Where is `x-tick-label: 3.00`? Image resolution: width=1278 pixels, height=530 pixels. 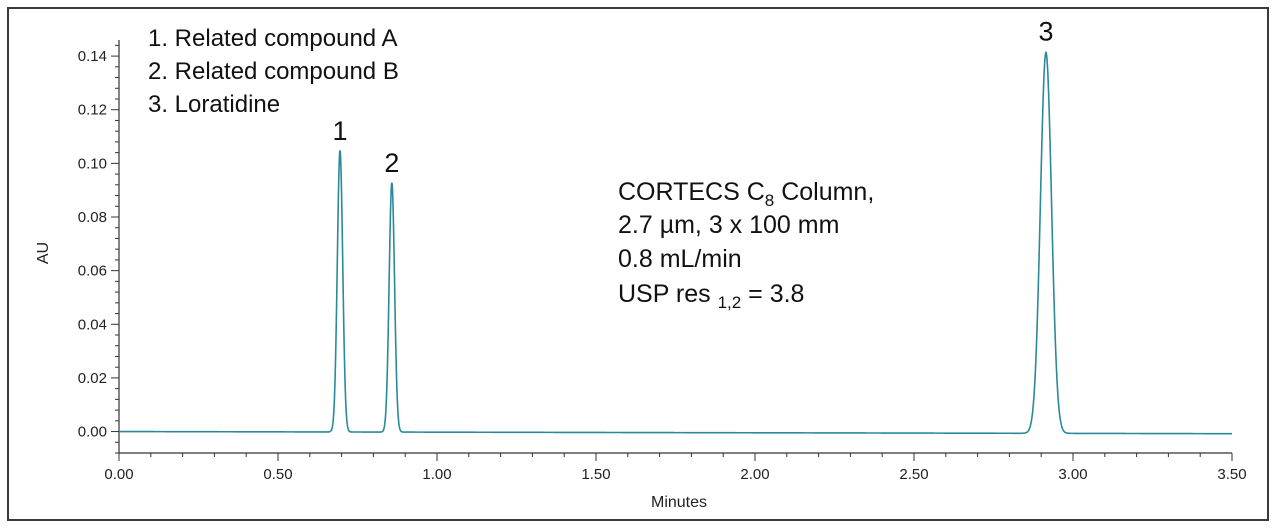
x-tick-label: 3.00 is located at coordinates (1072, 474).